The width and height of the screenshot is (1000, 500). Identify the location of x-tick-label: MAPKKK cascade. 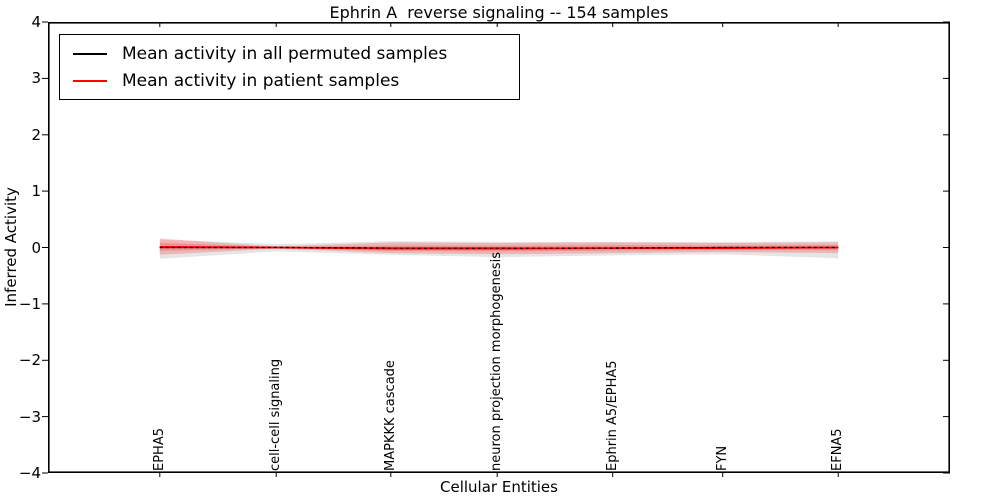
(390, 415).